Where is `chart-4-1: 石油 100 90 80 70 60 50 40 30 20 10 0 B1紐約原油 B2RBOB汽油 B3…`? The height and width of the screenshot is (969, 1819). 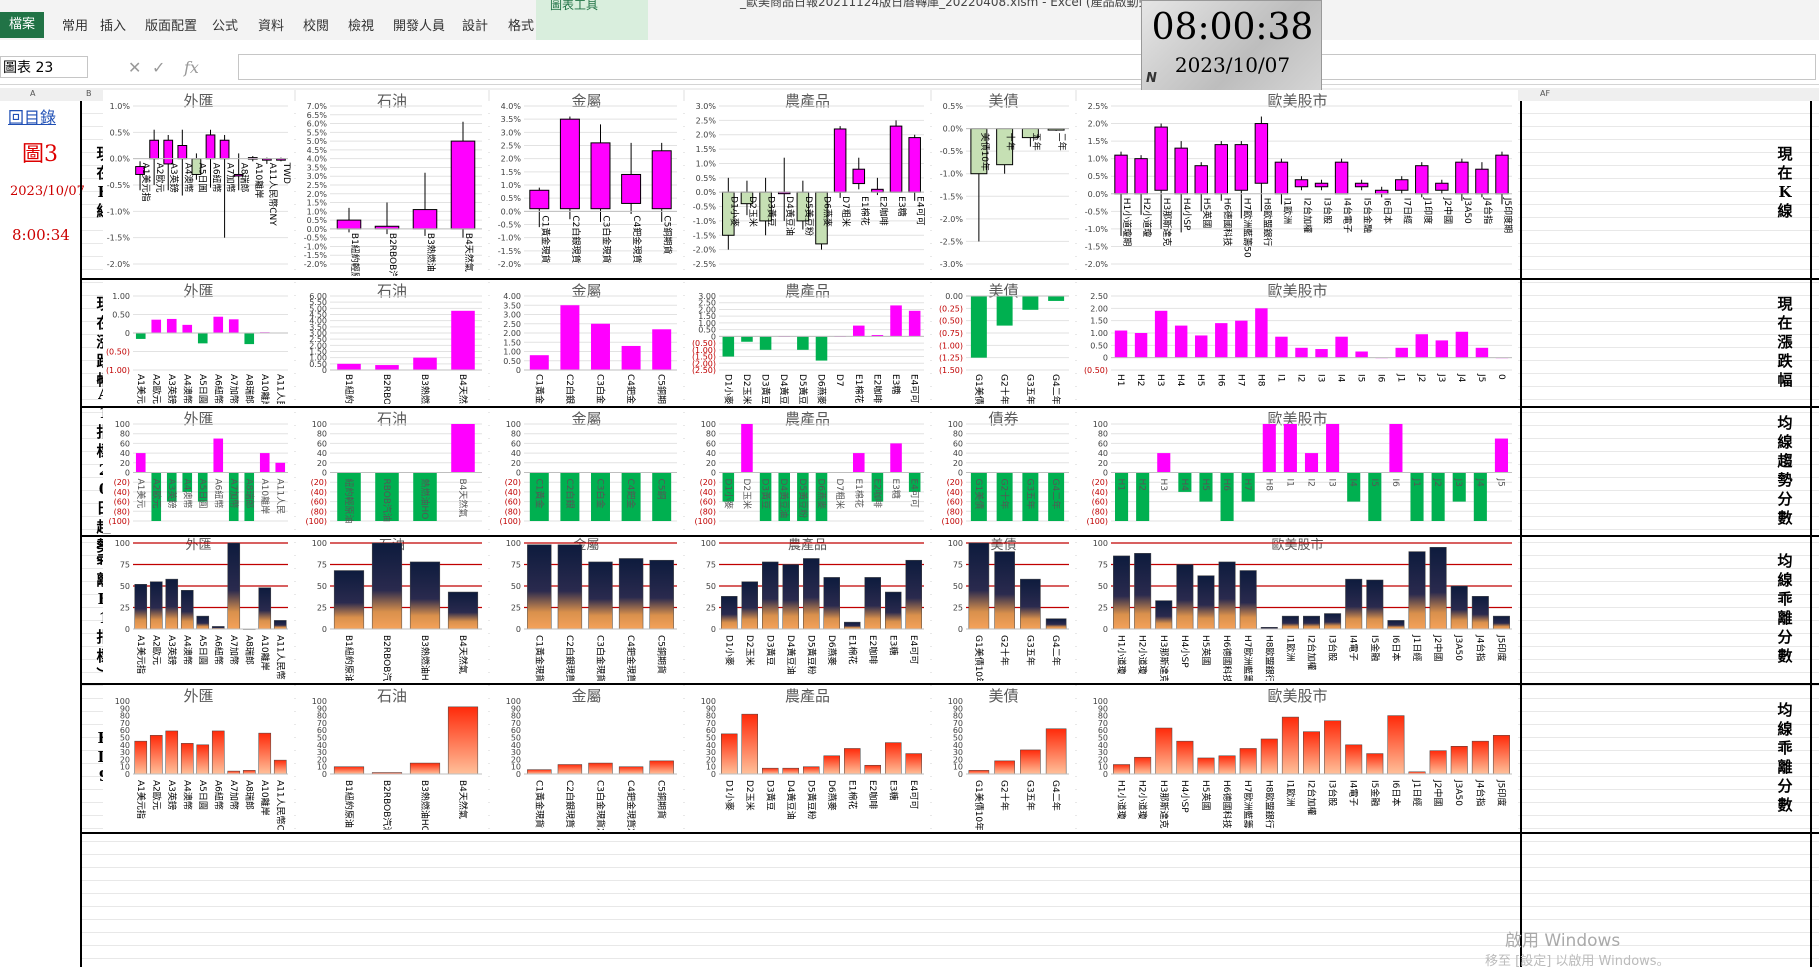
chart-4-1: 石油 100 90 80 70 60 50 40 30 20 10 0 B1紐約原油 B2RBOB汽油 B3… is located at coordinates (392, 757).